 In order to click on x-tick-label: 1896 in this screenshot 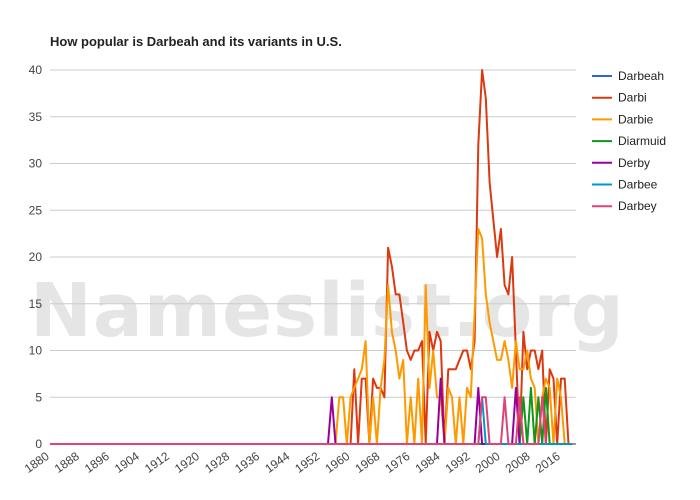, I will do `click(97, 462)`.